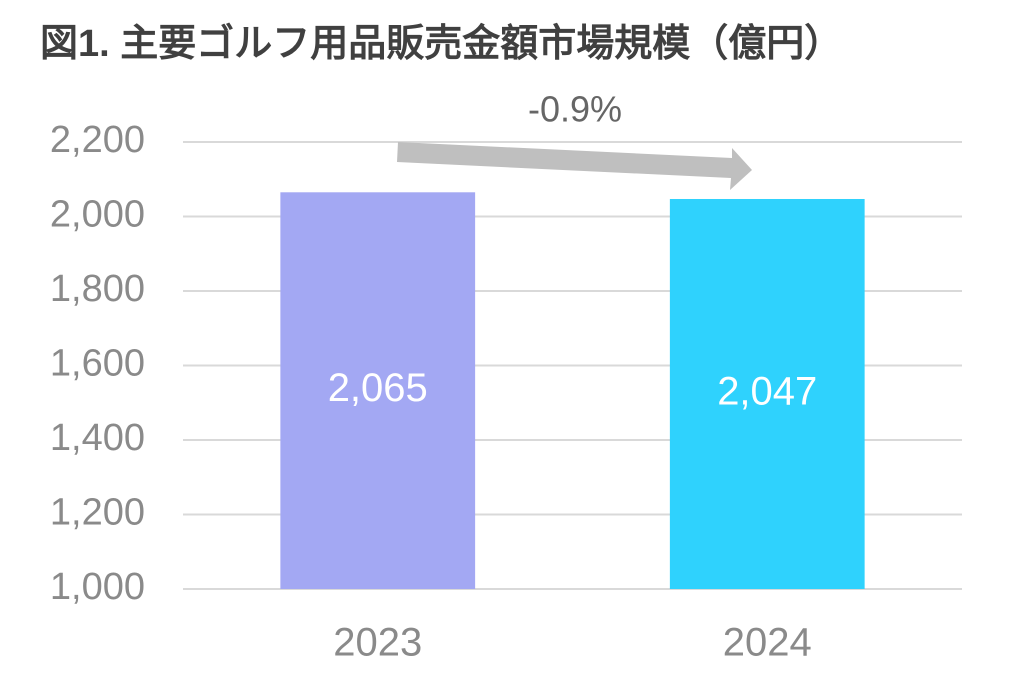 This screenshot has width=1019, height=698. Describe the element at coordinates (767, 643) in the screenshot. I see `x-tick-label: 2024` at that location.